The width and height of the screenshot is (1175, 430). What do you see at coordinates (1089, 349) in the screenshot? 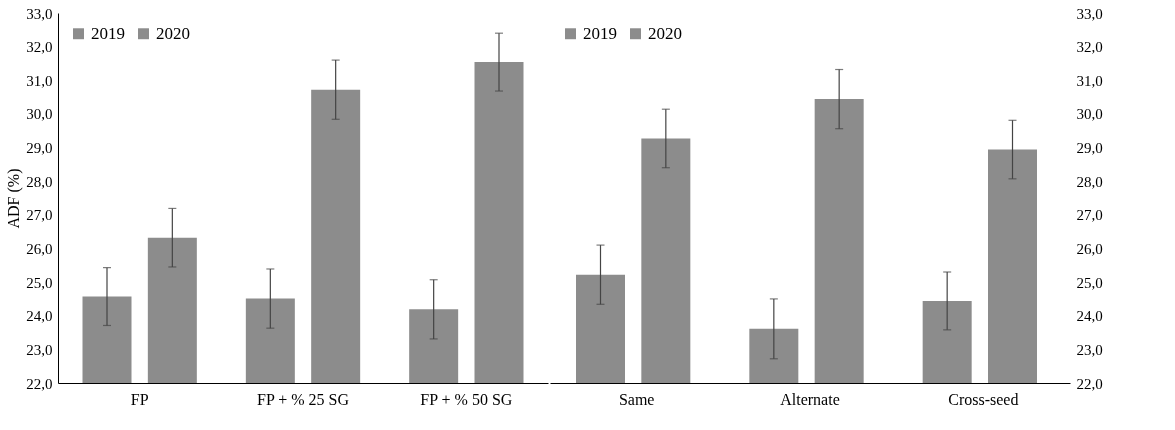
I see `y2-tick-label: 23,0` at bounding box center [1089, 349].